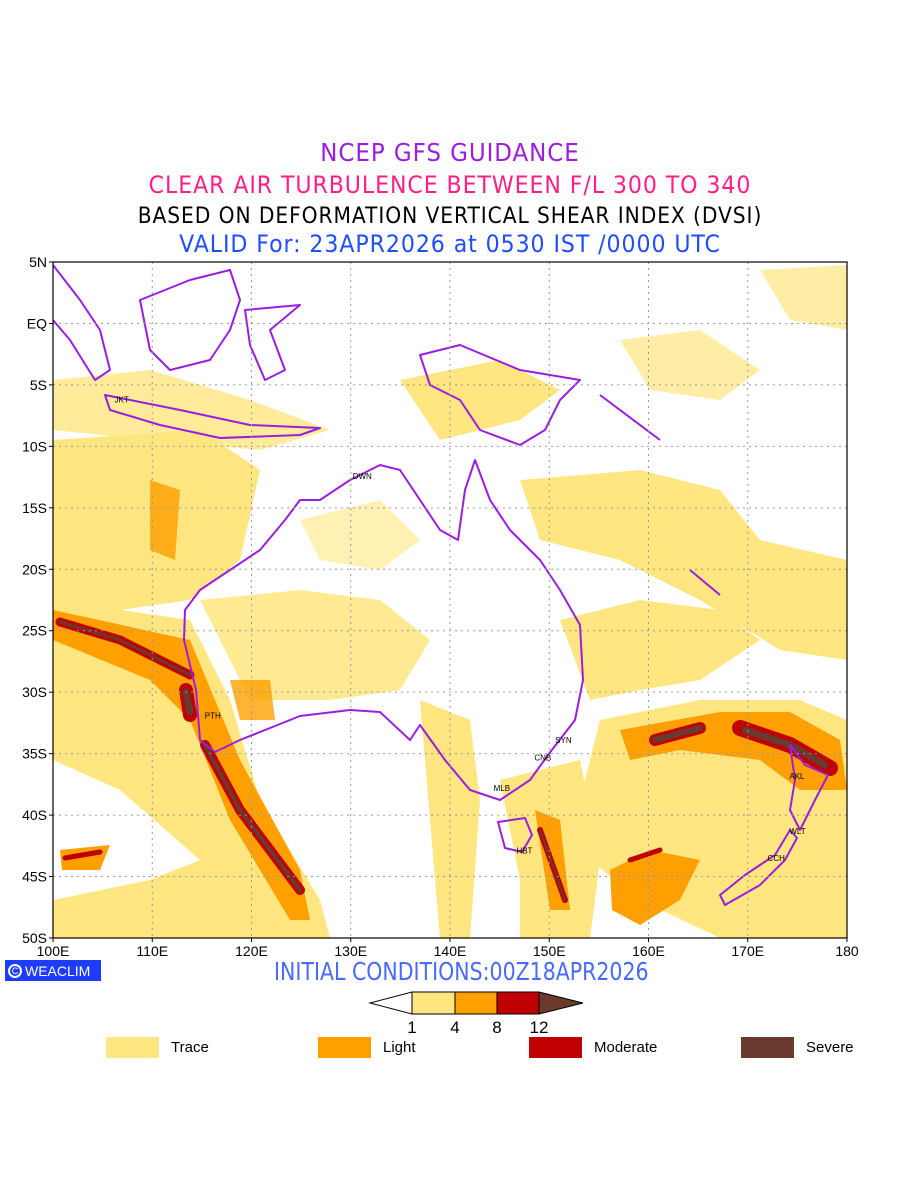 The width and height of the screenshot is (900, 1200). Describe the element at coordinates (82, 322) in the screenshot. I see `sumatra-coast` at that location.